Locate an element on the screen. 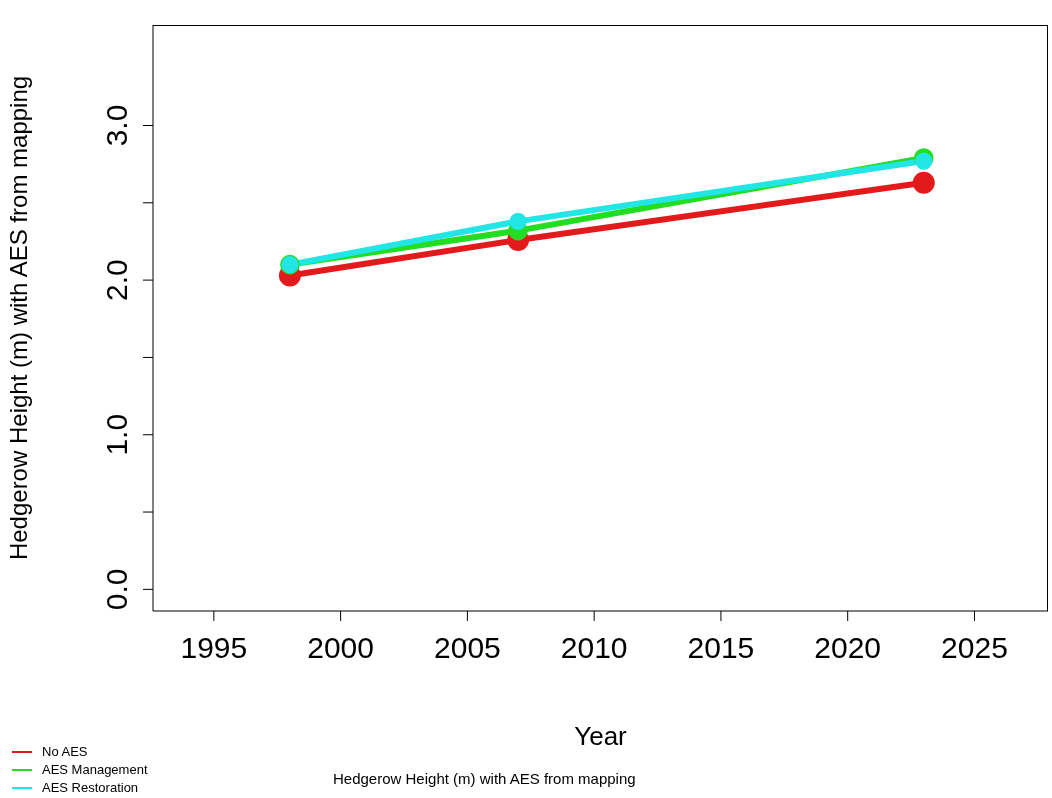  legend-label: AES Restoration is located at coordinates (90, 788).